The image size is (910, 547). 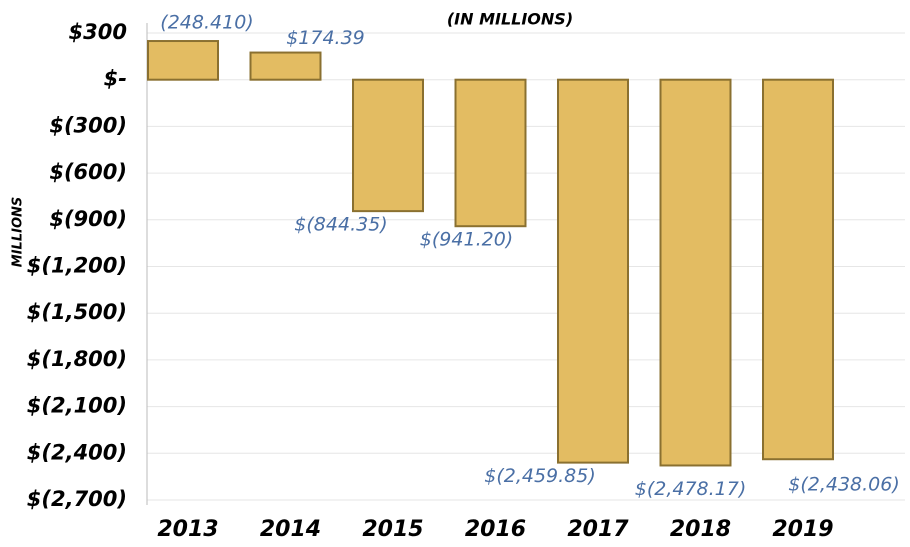 What do you see at coordinates (77, 406) in the screenshot?
I see `y-tick-label: $(2,100)` at bounding box center [77, 406].